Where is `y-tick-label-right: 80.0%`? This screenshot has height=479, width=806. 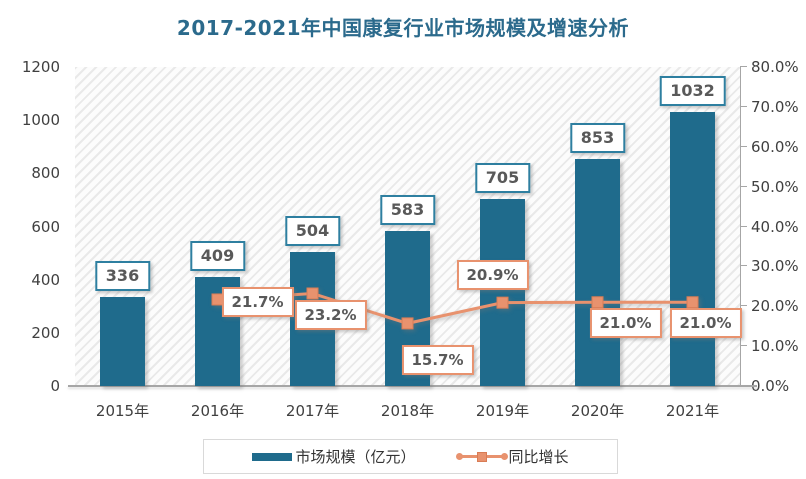
y-tick-label-right: 80.0% is located at coordinates (775, 67).